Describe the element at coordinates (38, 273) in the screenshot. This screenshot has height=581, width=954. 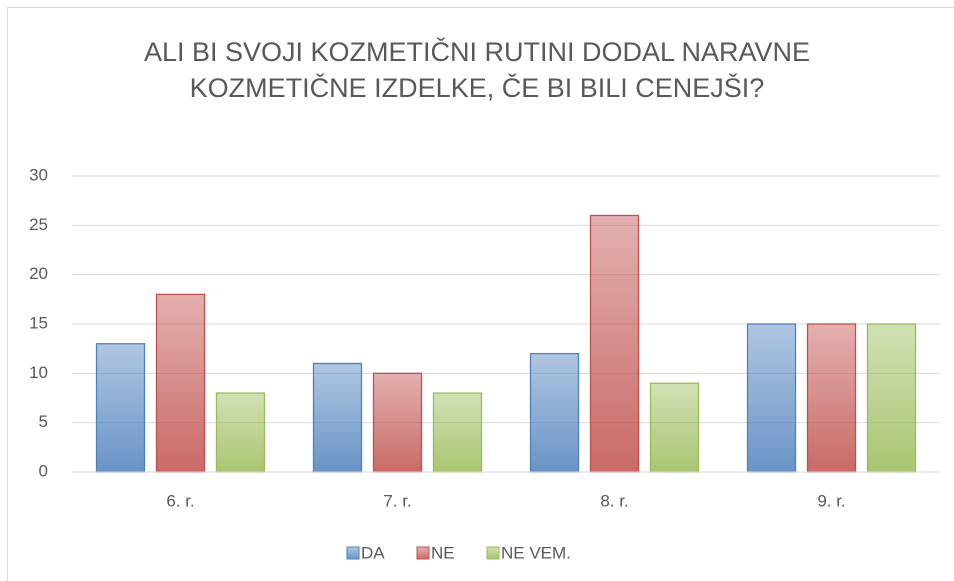
I see `y-tick-label: 20` at that location.